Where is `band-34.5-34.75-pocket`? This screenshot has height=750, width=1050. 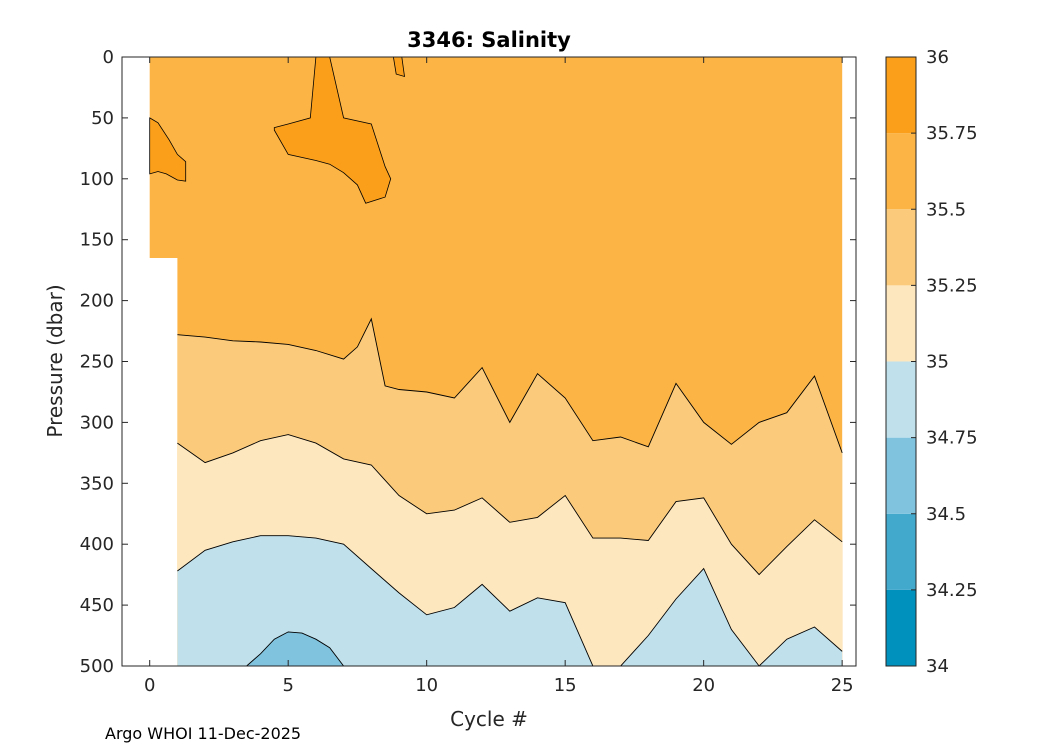
band-34.5-34.75-pocket is located at coordinates (295, 648).